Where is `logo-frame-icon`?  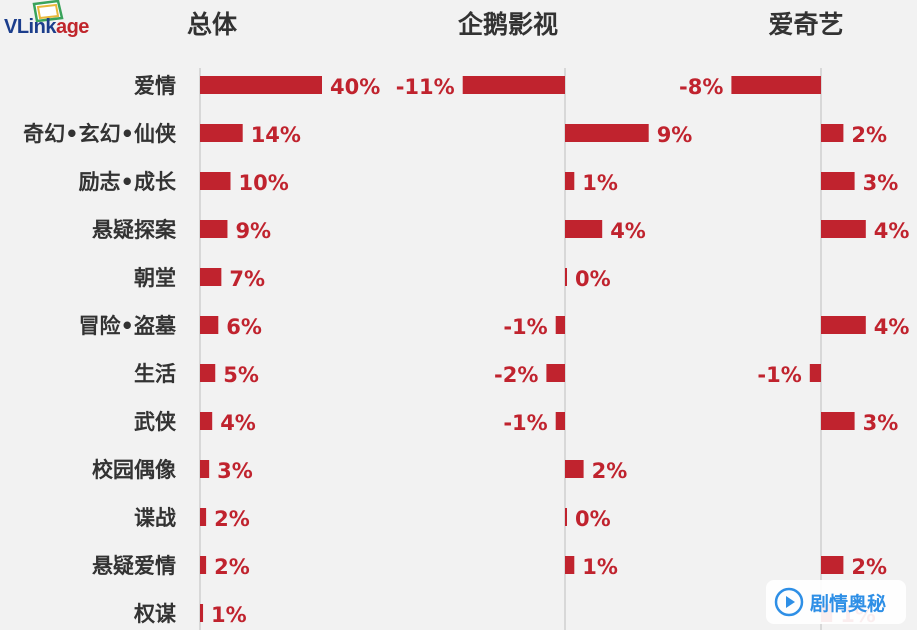 logo-frame-icon is located at coordinates (48, 11).